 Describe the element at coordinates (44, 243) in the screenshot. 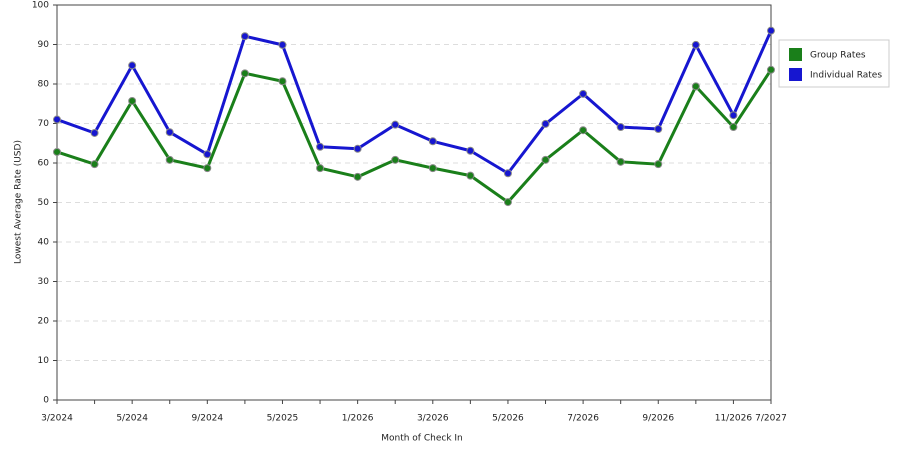

I see `y-tick-label: 40` at that location.